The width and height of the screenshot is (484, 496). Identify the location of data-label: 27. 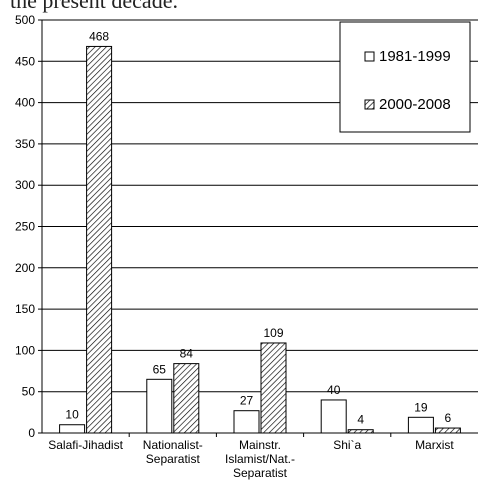
(247, 401).